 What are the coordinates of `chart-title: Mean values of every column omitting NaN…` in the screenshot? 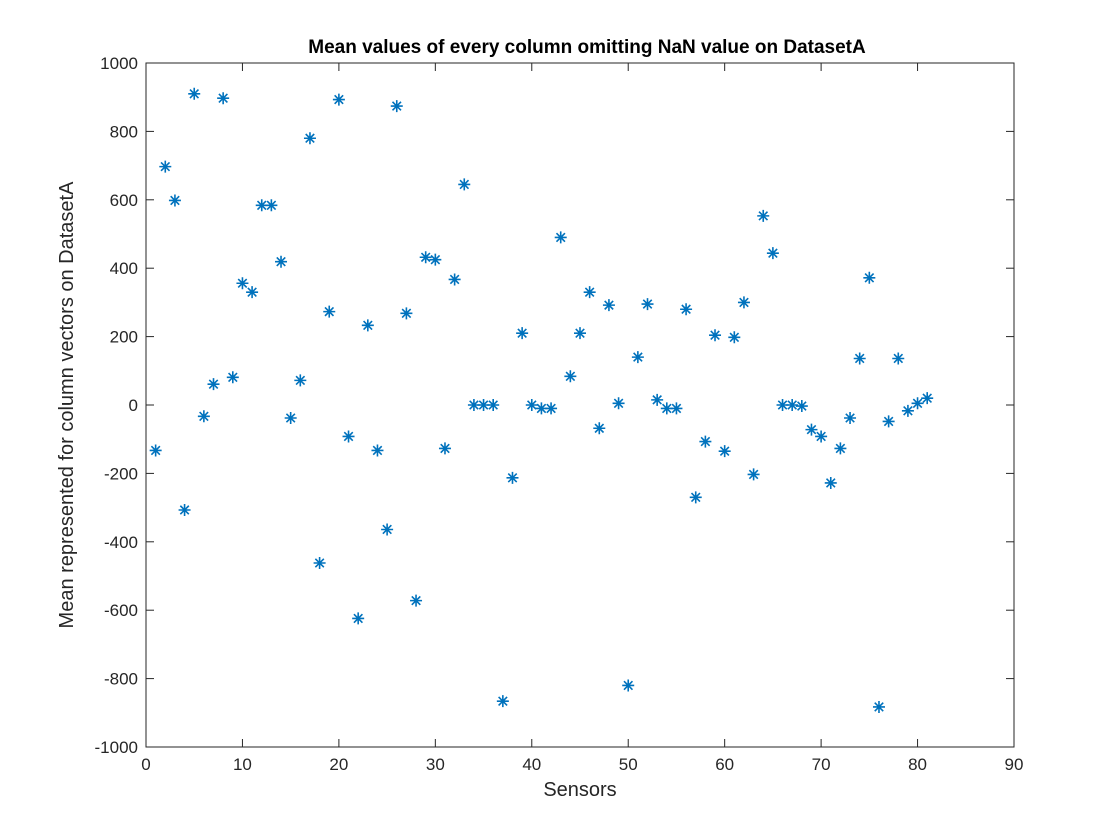 It's located at (587, 47).